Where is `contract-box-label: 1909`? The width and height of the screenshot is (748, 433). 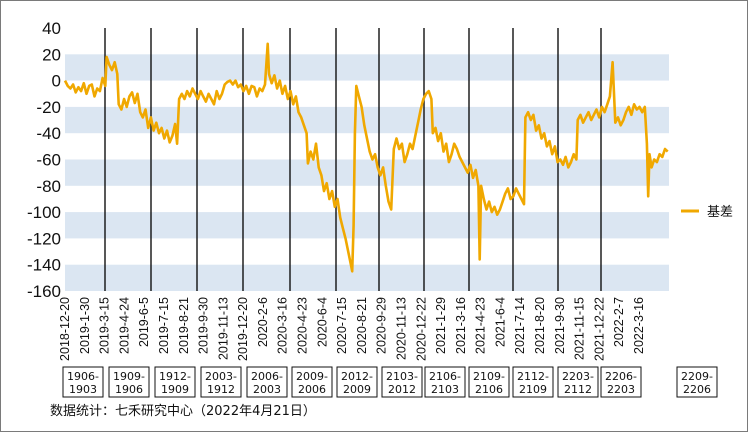 contract-box-label: 1909 is located at coordinates (175, 389).